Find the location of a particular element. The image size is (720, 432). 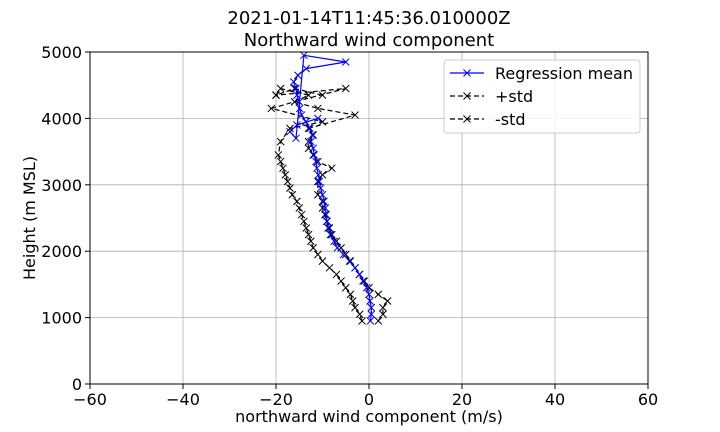

series-layer is located at coordinates (329, 188).